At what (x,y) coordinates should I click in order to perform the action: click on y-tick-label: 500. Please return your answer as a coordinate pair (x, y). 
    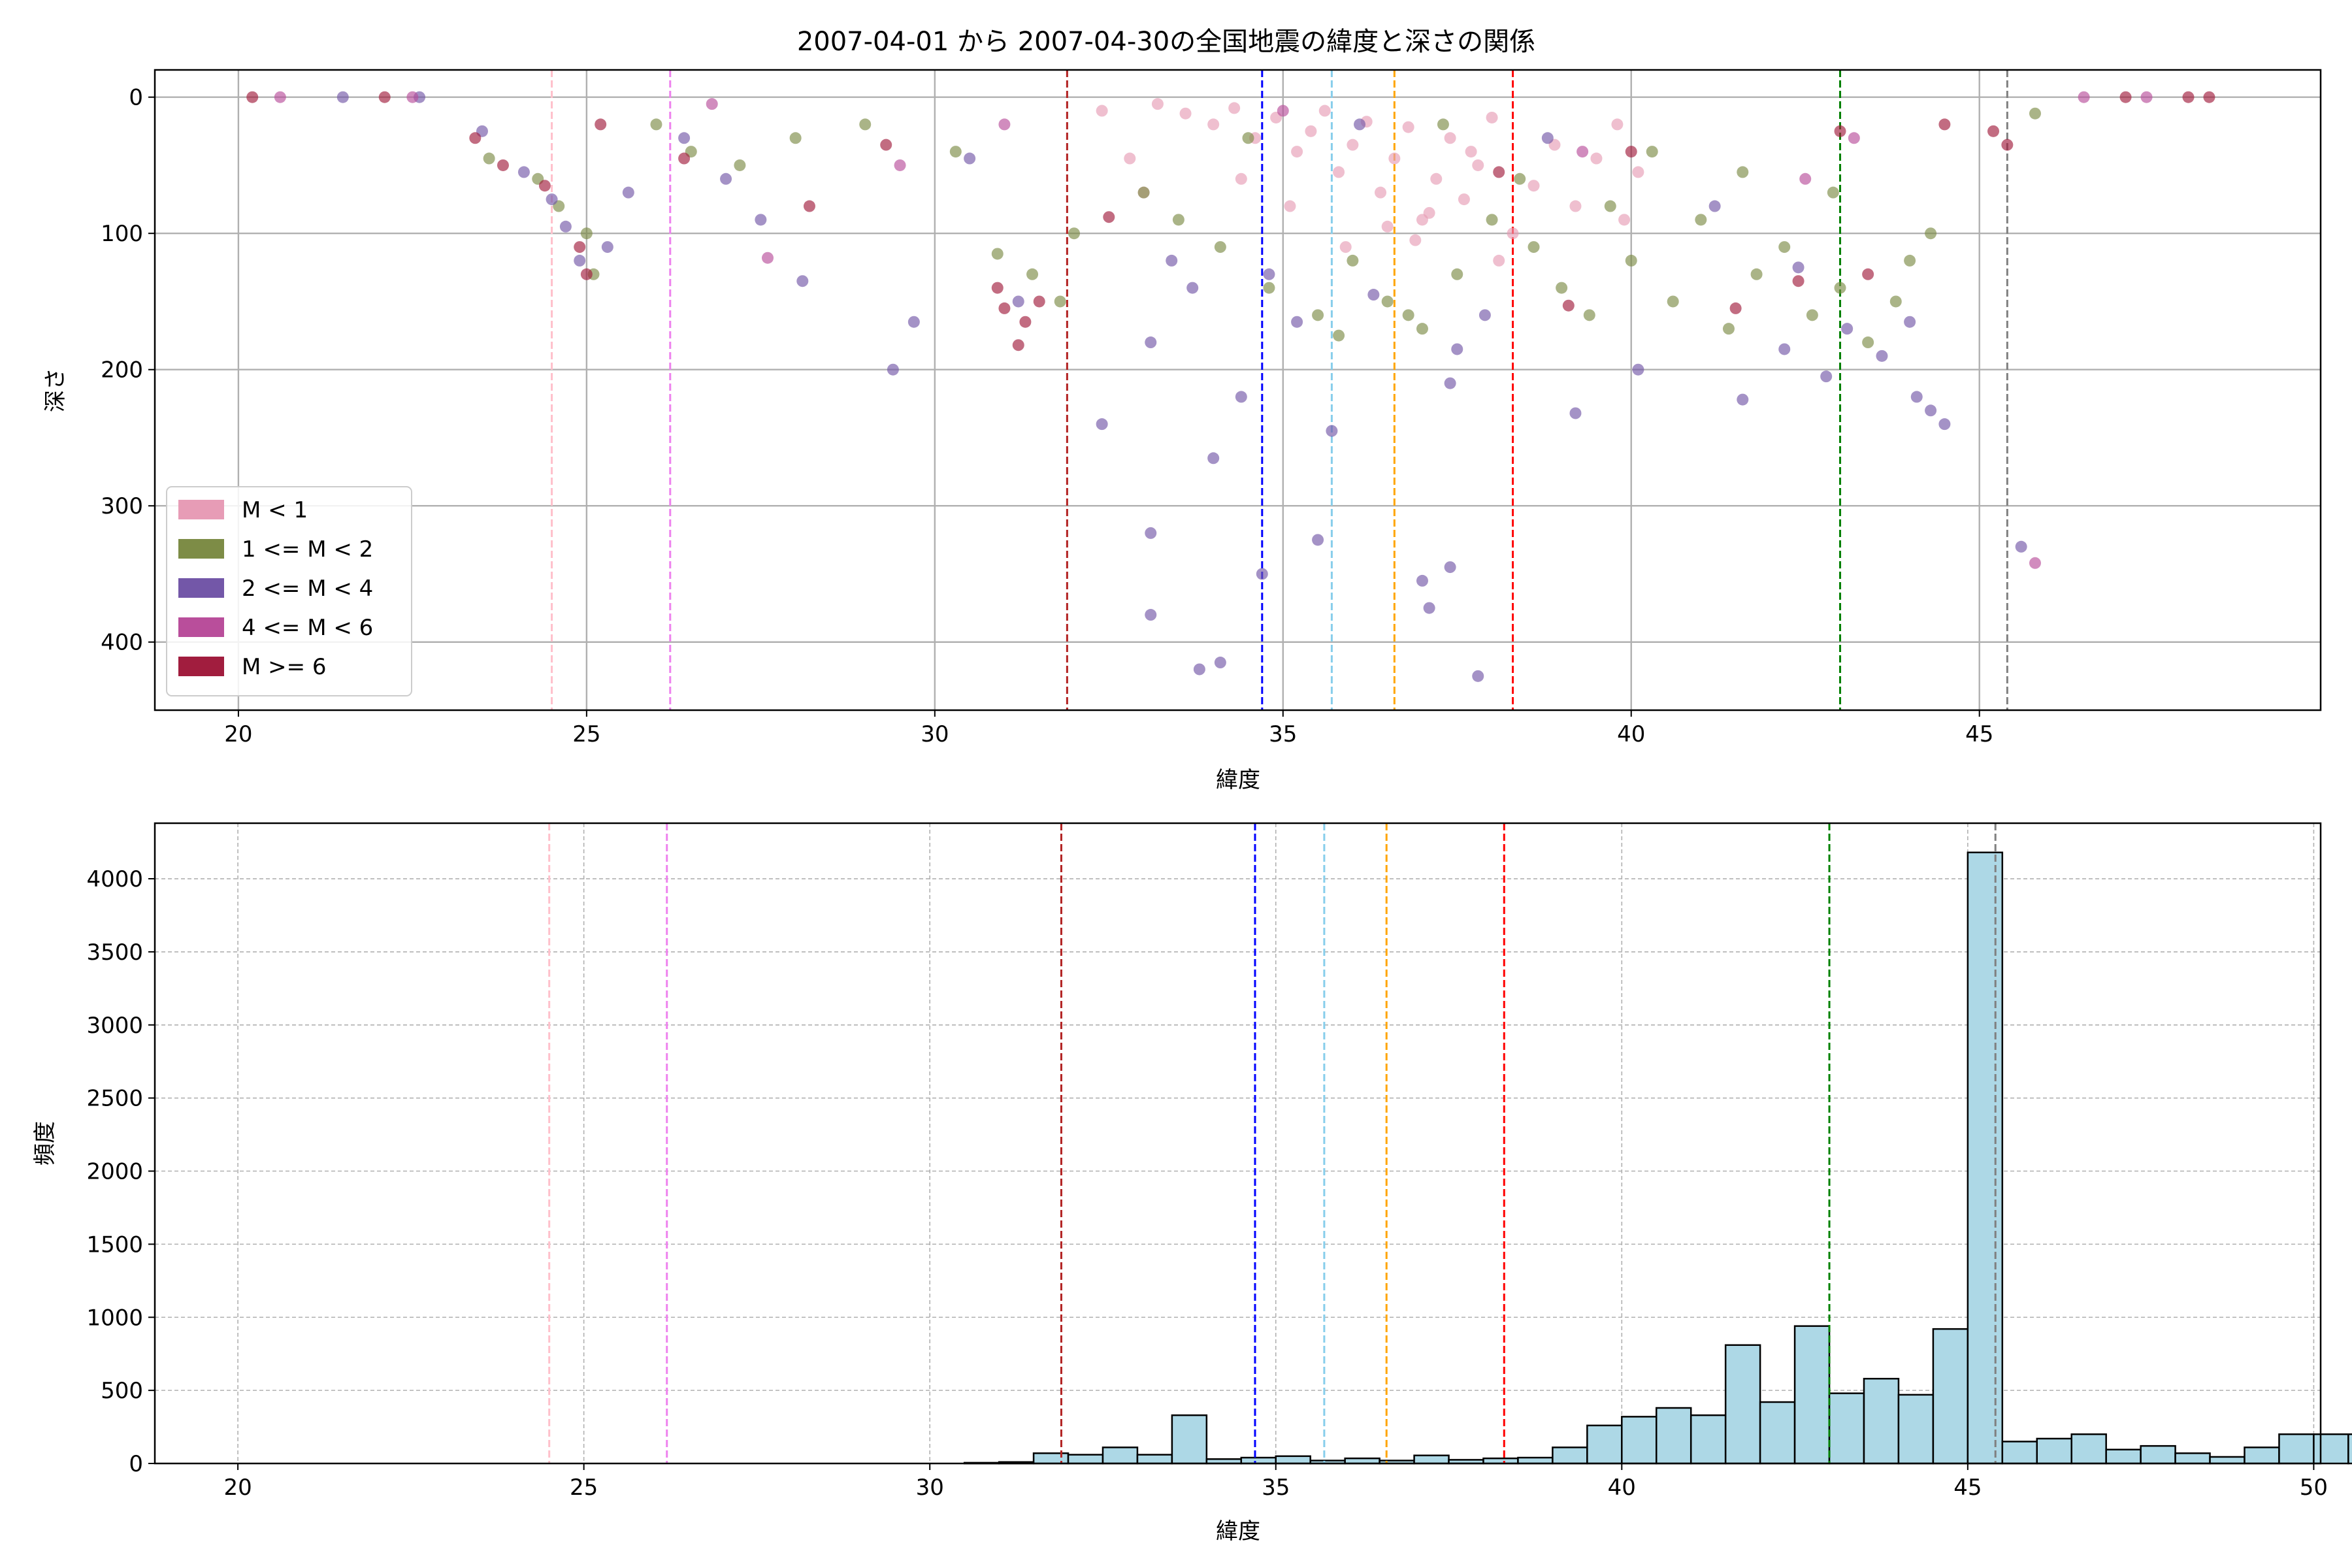
    Looking at the image, I should click on (122, 1391).